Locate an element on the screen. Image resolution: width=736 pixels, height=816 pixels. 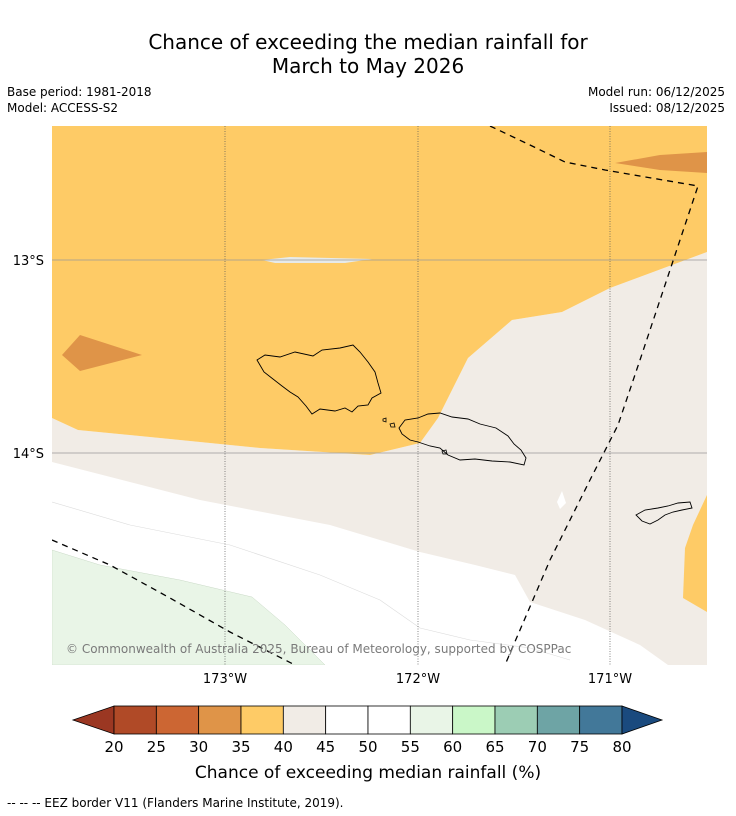
model-run: Model run: 06/12/2025 is located at coordinates (656, 92).